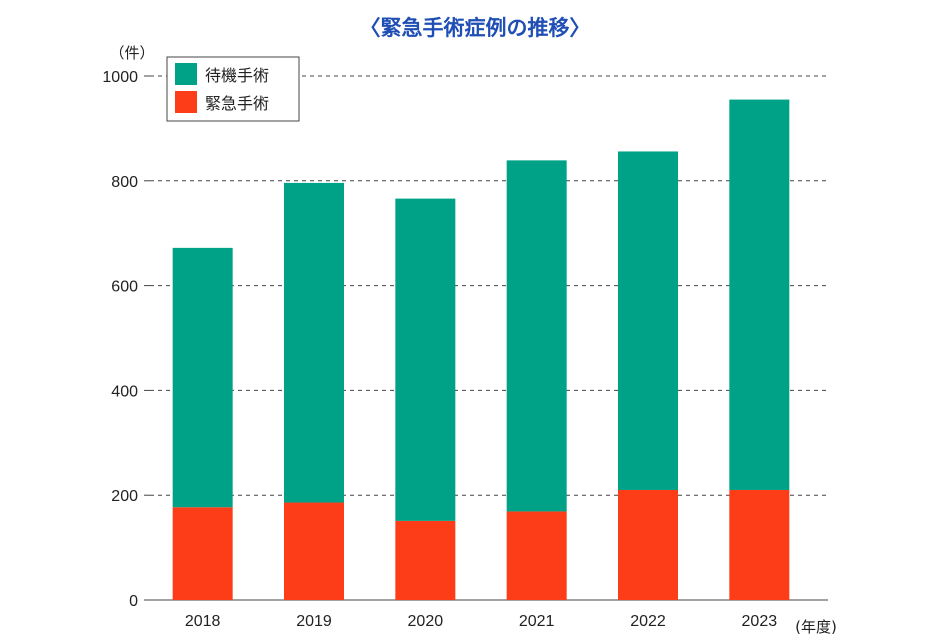 The image size is (950, 642). Describe the element at coordinates (425, 560) in the screenshot. I see `bar-emergency-2020` at that location.